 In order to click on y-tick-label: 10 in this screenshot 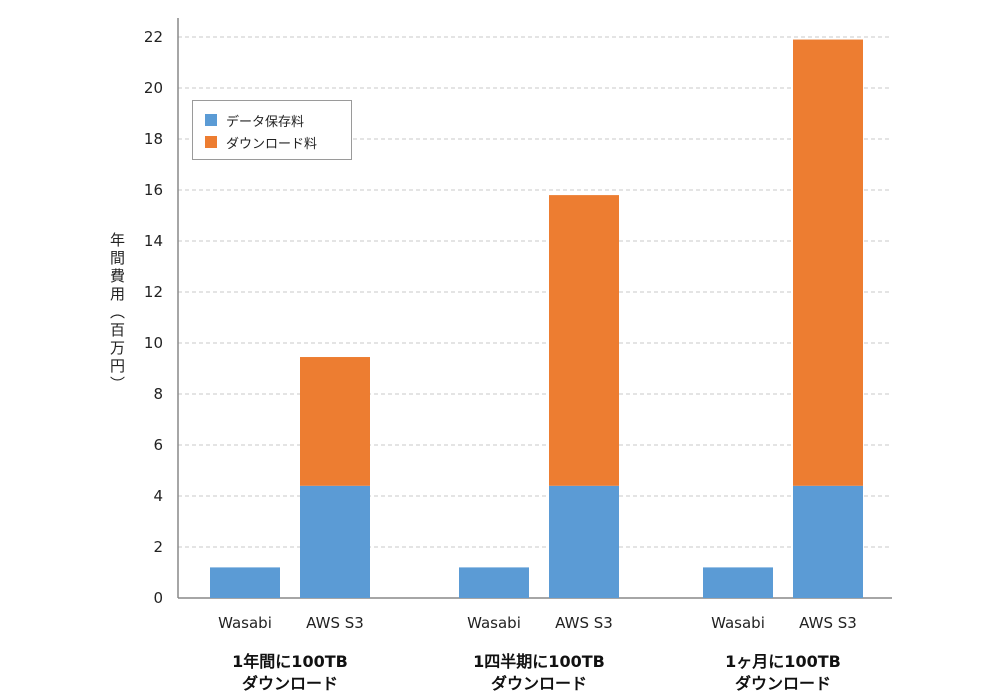, I will do `click(153, 343)`.